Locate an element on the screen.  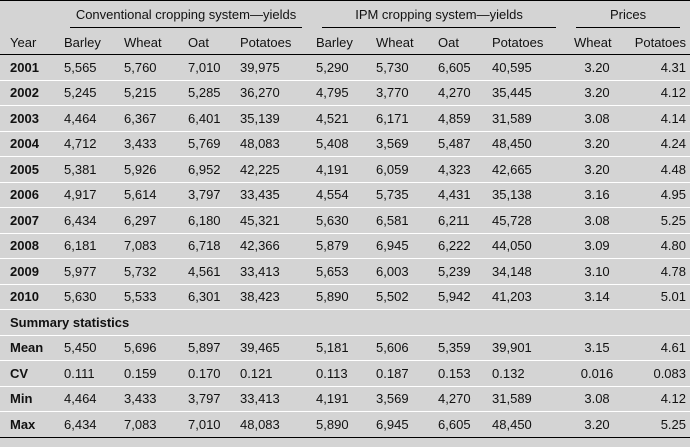
table-cell: 5,732 is located at coordinates (152, 271).